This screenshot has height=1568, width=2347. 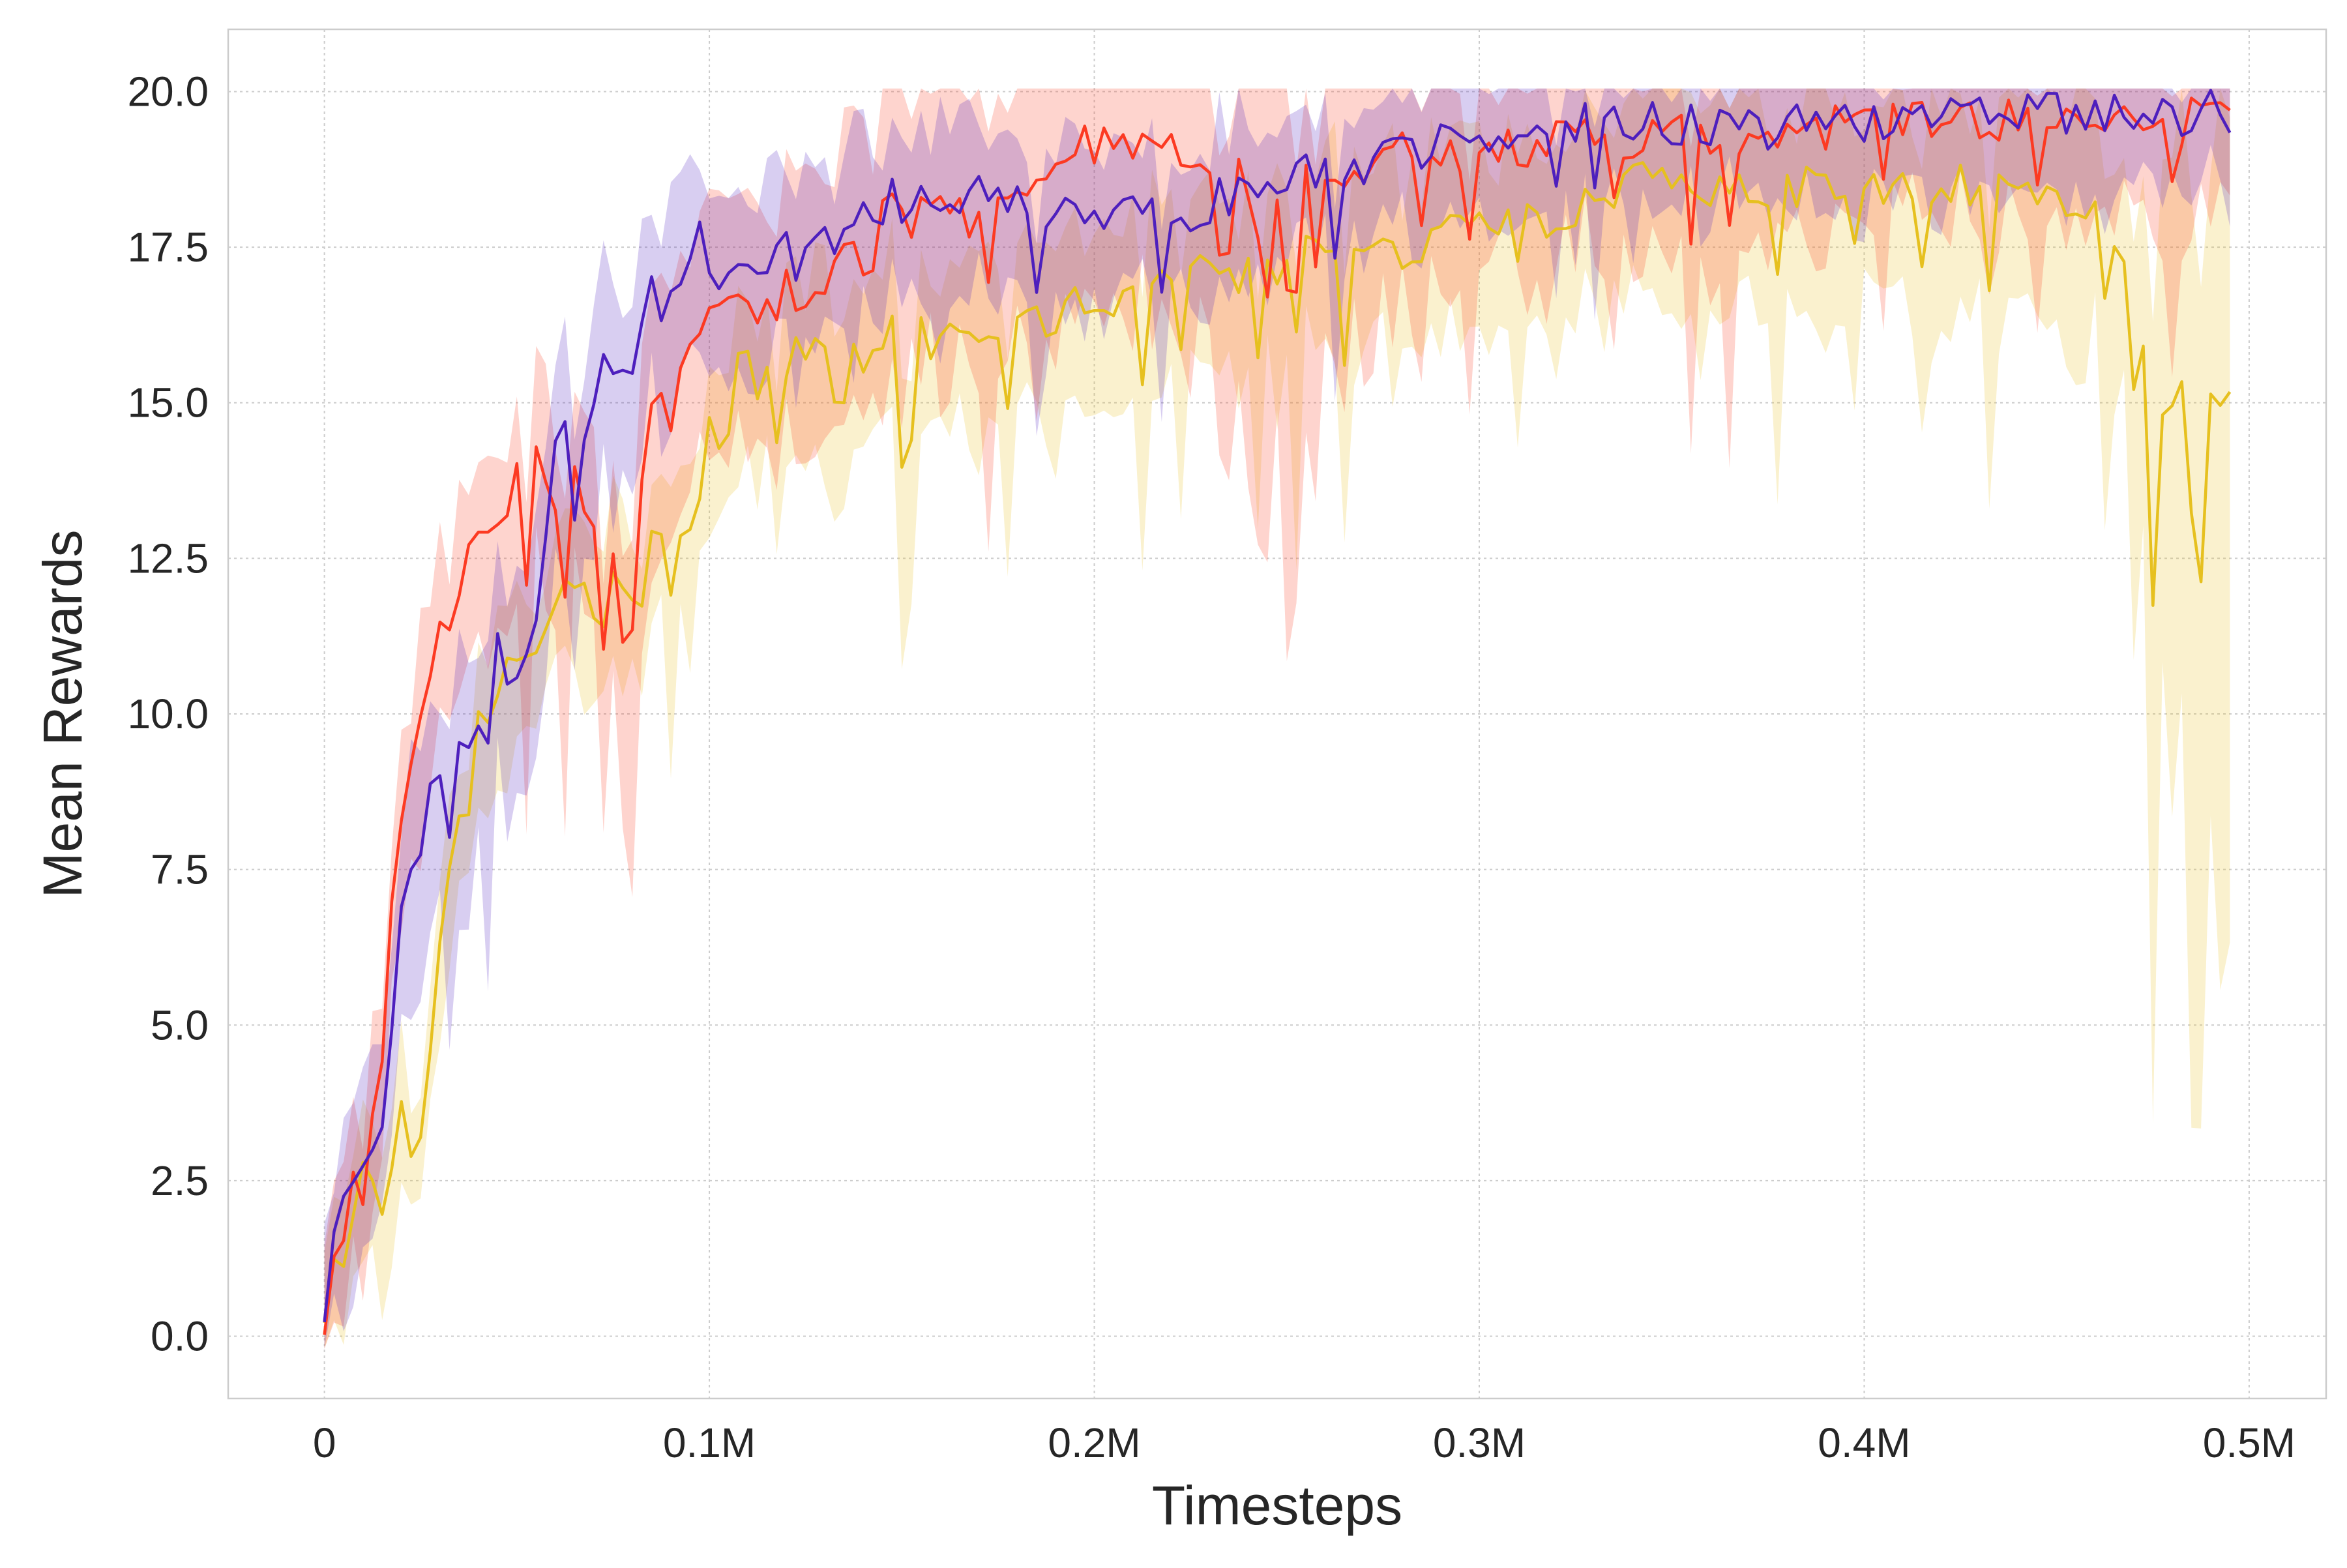 What do you see at coordinates (168, 92) in the screenshot?
I see `y-tick-label: 20.0` at bounding box center [168, 92].